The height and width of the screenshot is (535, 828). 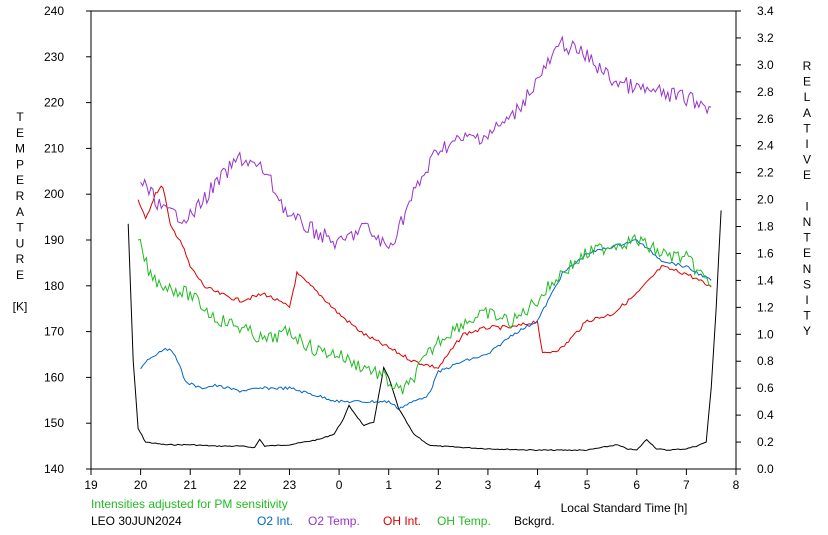 I want to click on right-axis-letter: R, so click(x=807, y=66).